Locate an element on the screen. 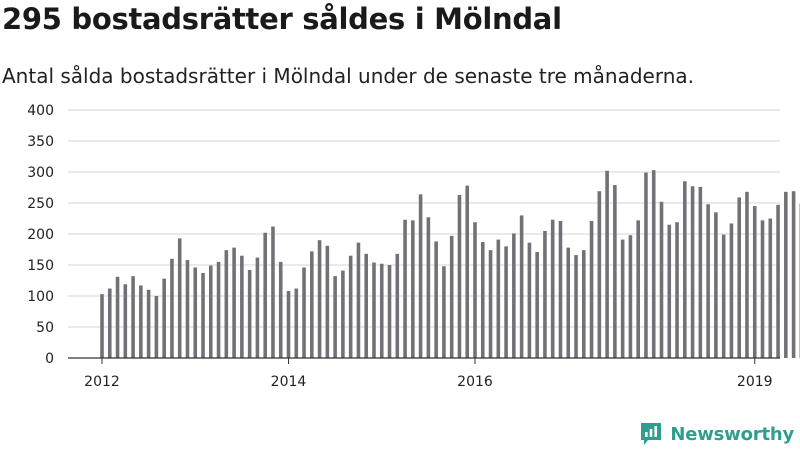 Image resolution: width=800 pixels, height=450 pixels. y-tick-label: 0 is located at coordinates (49, 359).